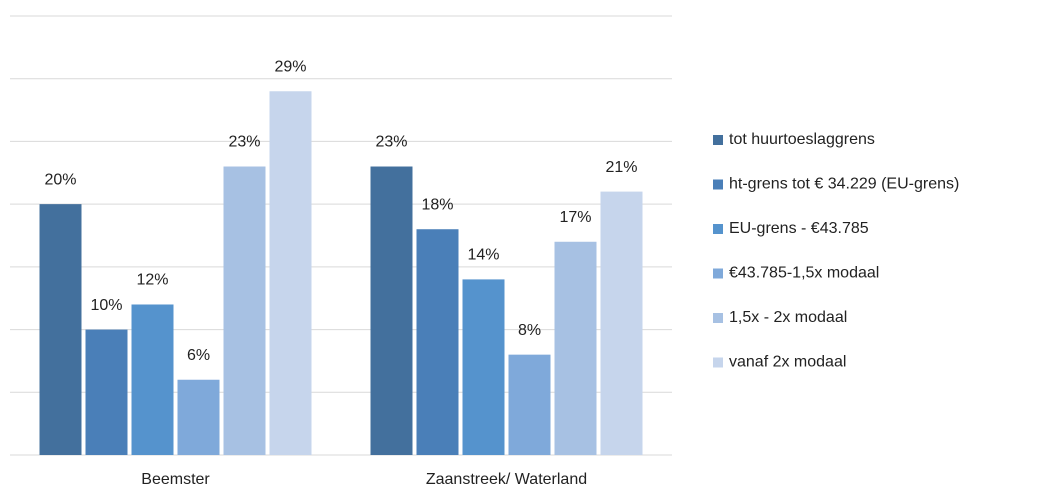 The width and height of the screenshot is (1056, 493). What do you see at coordinates (106, 305) in the screenshot?
I see `data-label: 10%` at bounding box center [106, 305].